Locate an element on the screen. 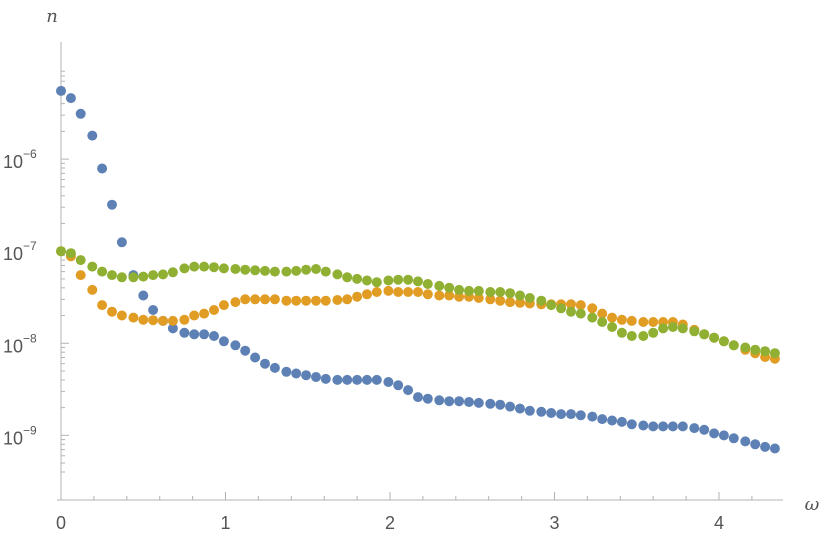  x-tick-label: 3 is located at coordinates (554, 523).